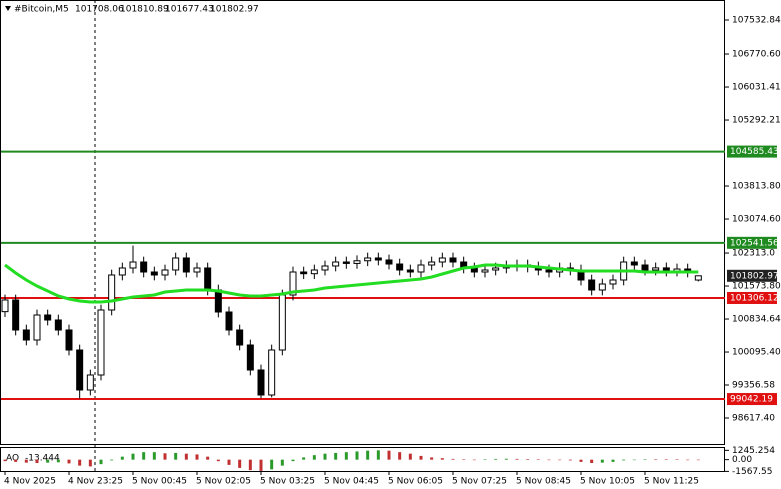 This screenshot has width=781, height=489. Describe the element at coordinates (756, 88) in the screenshot. I see `y-tick-label: 106031.41` at that location.